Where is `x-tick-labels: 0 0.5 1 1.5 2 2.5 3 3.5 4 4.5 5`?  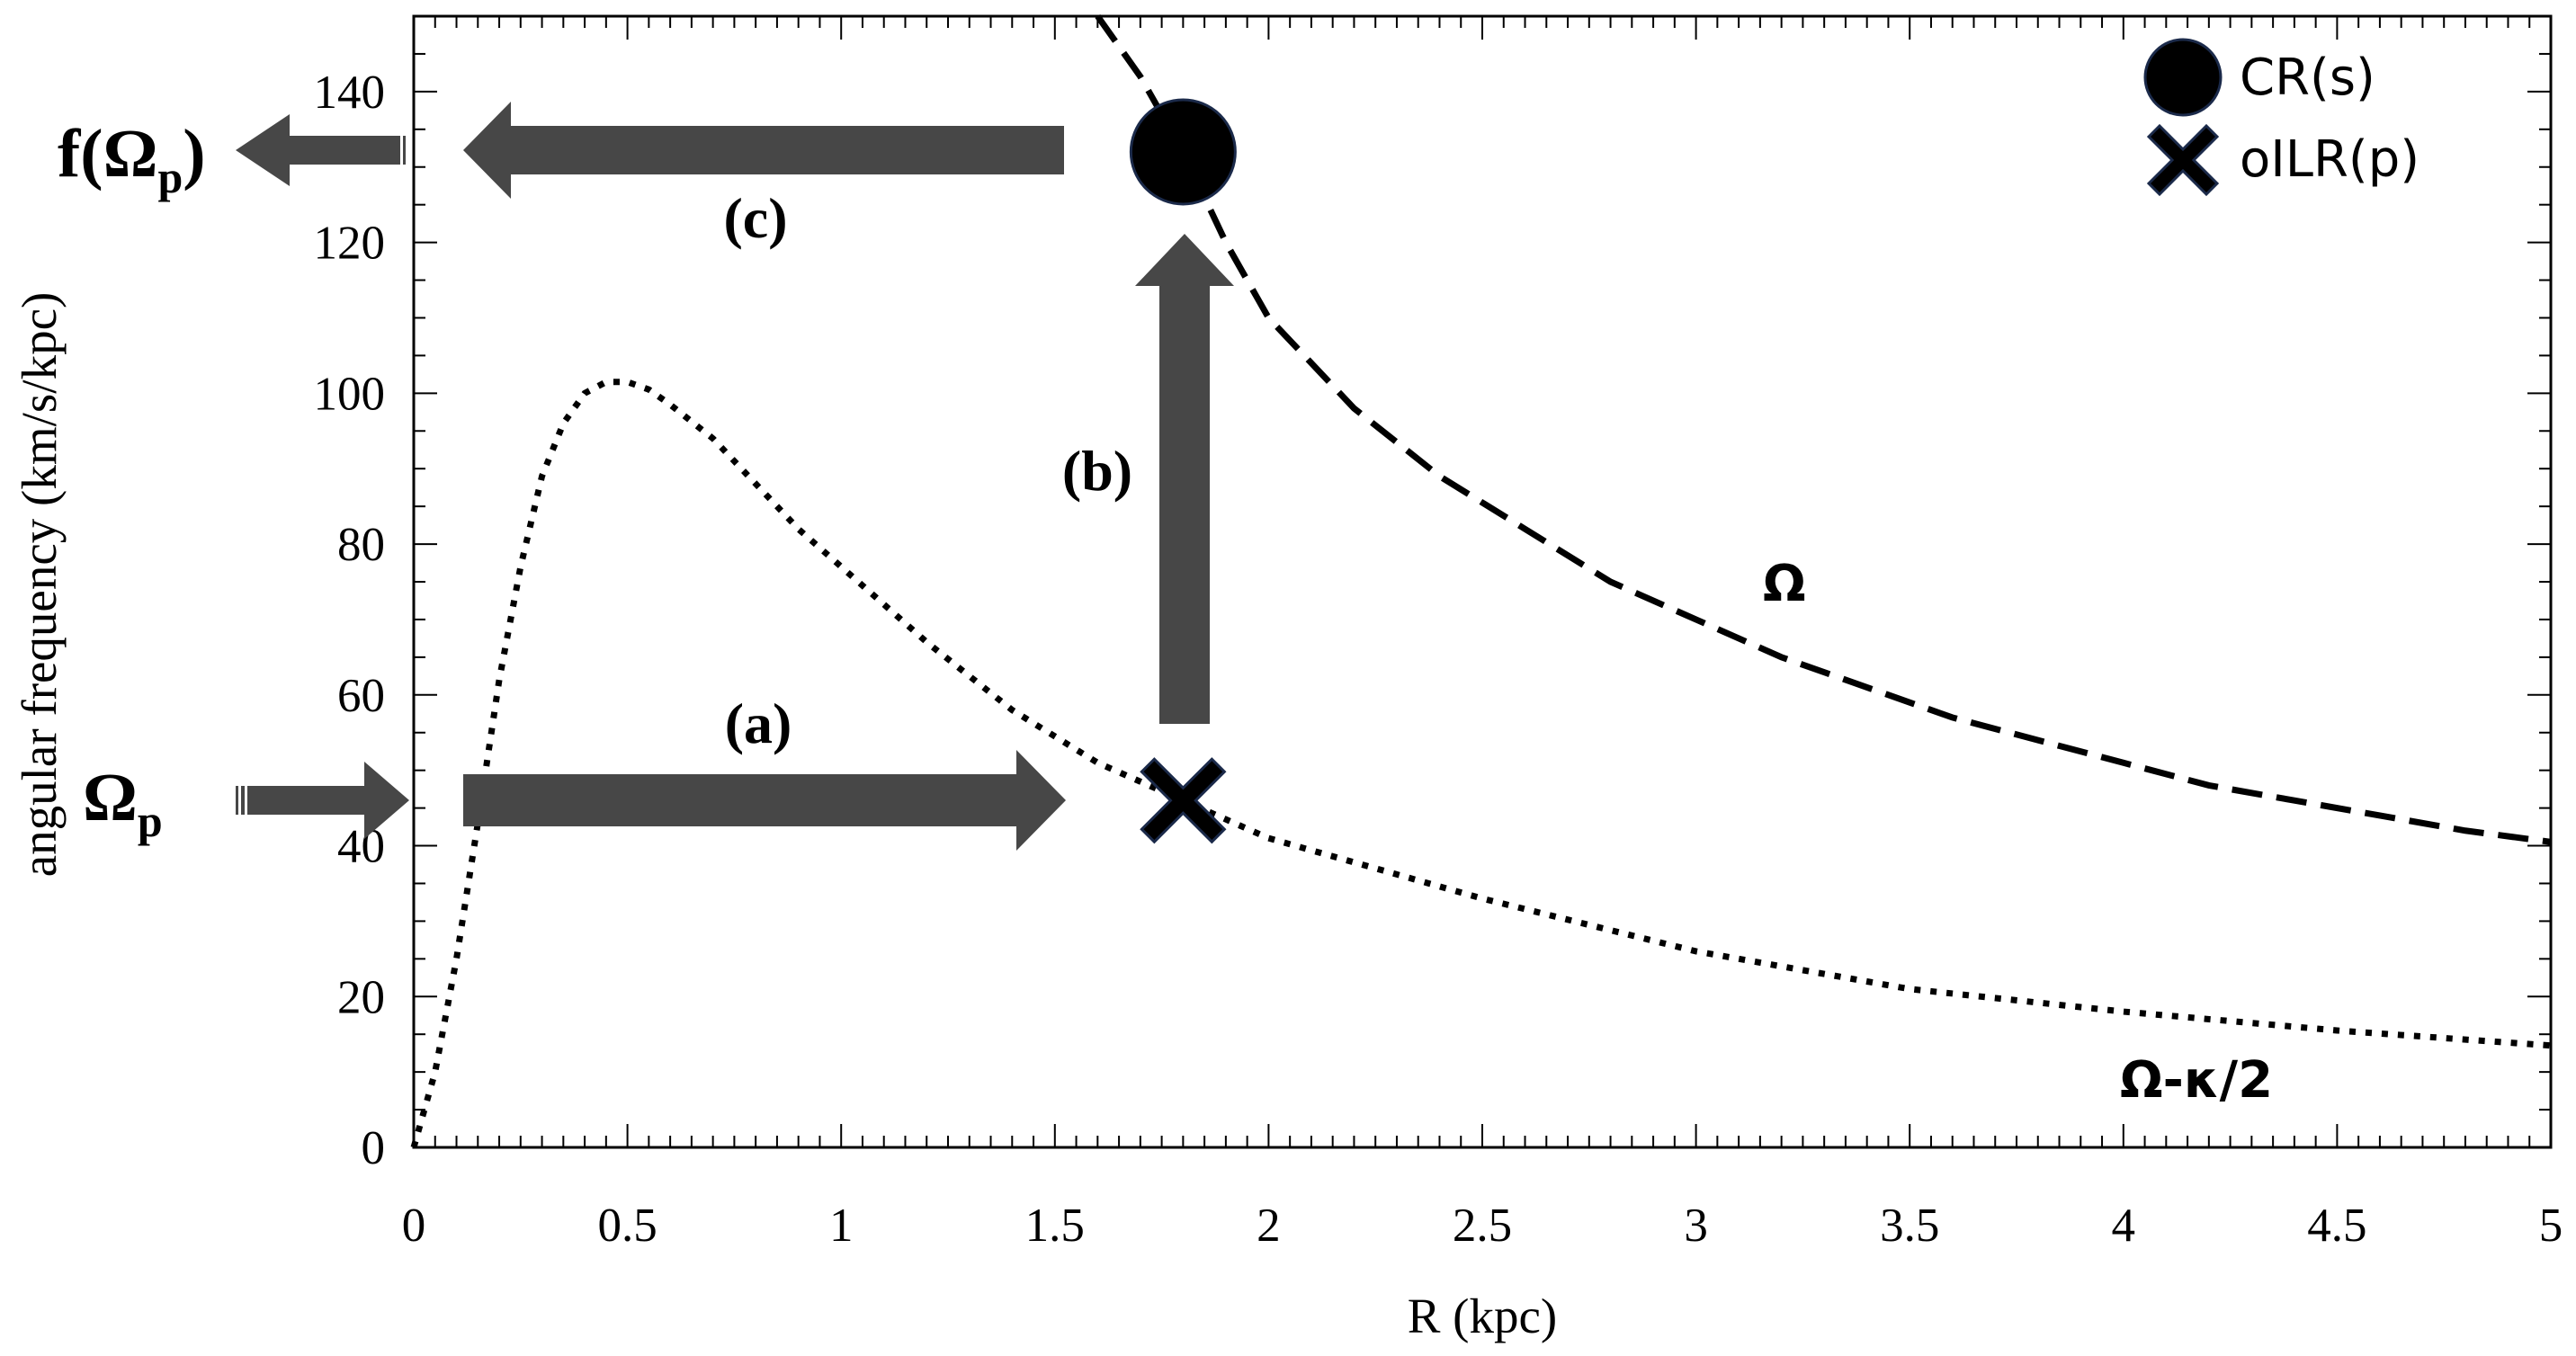 x-tick-labels: 0 0.5 1 1.5 2 2.5 3 3.5 4 4.5 5 is located at coordinates (1482, 1226).